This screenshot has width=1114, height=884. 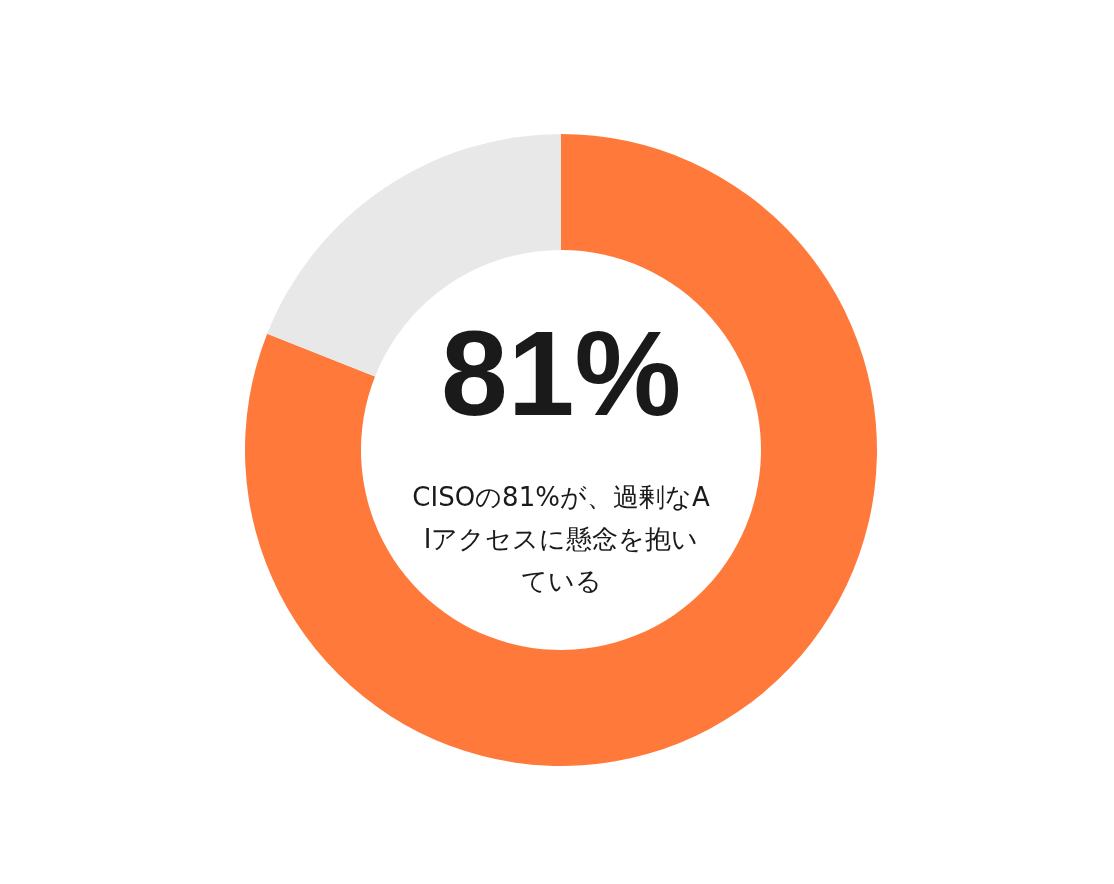 I want to click on data-label: 81%, so click(x=561, y=373).